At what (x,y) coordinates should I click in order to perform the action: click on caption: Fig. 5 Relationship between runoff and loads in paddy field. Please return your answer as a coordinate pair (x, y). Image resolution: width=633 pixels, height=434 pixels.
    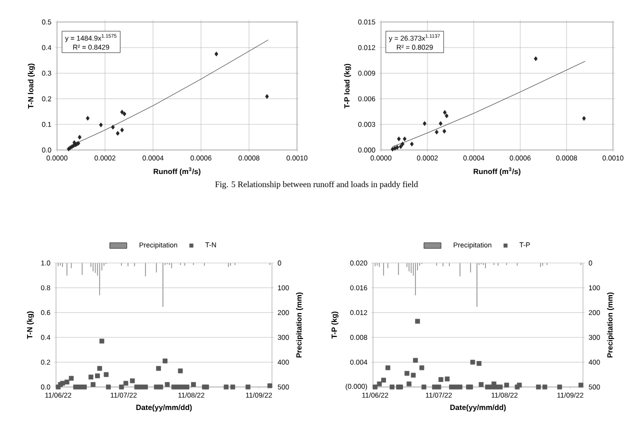
    Looking at the image, I should click on (316, 185).